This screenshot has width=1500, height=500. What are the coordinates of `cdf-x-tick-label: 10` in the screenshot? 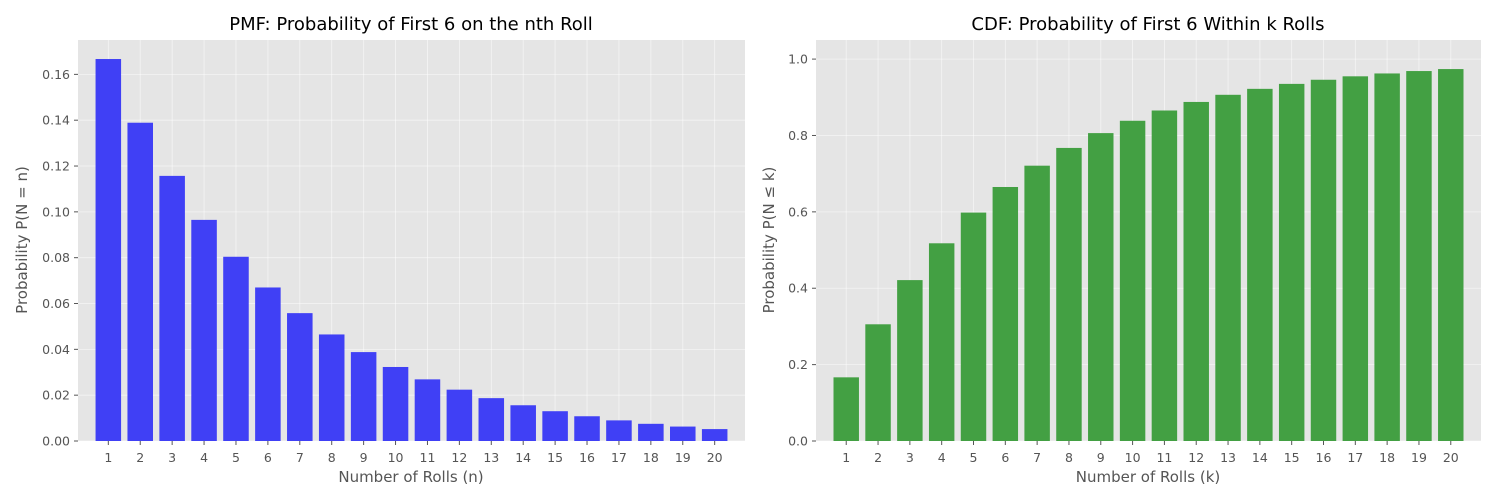 It's located at (1133, 457).